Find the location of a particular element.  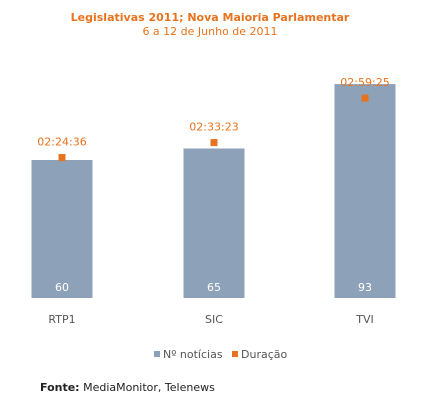

category-label-tvi: TVI is located at coordinates (364, 319).